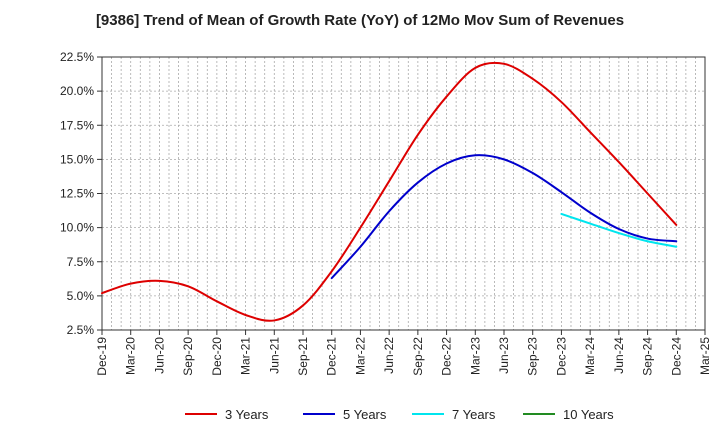  What do you see at coordinates (274, 355) in the screenshot?
I see `x-tick-label: Jun-21` at bounding box center [274, 355].